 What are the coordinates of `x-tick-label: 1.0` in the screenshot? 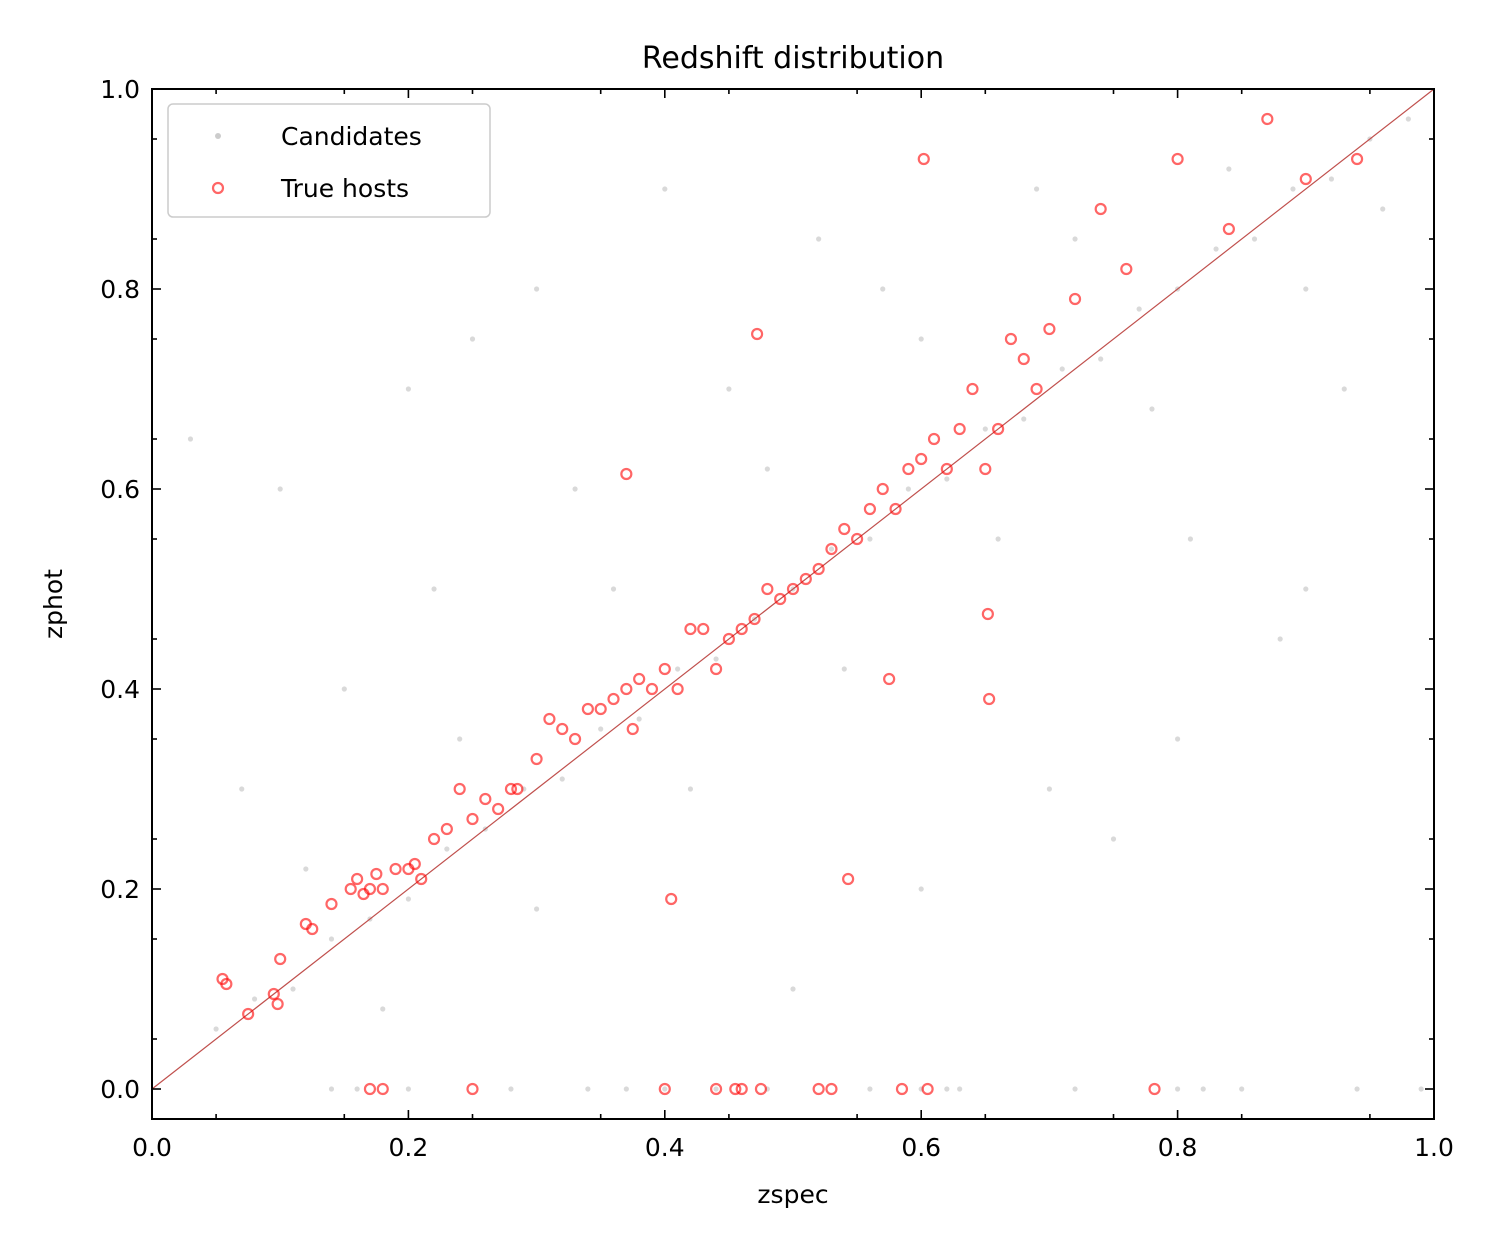 It's located at (1434, 1147).